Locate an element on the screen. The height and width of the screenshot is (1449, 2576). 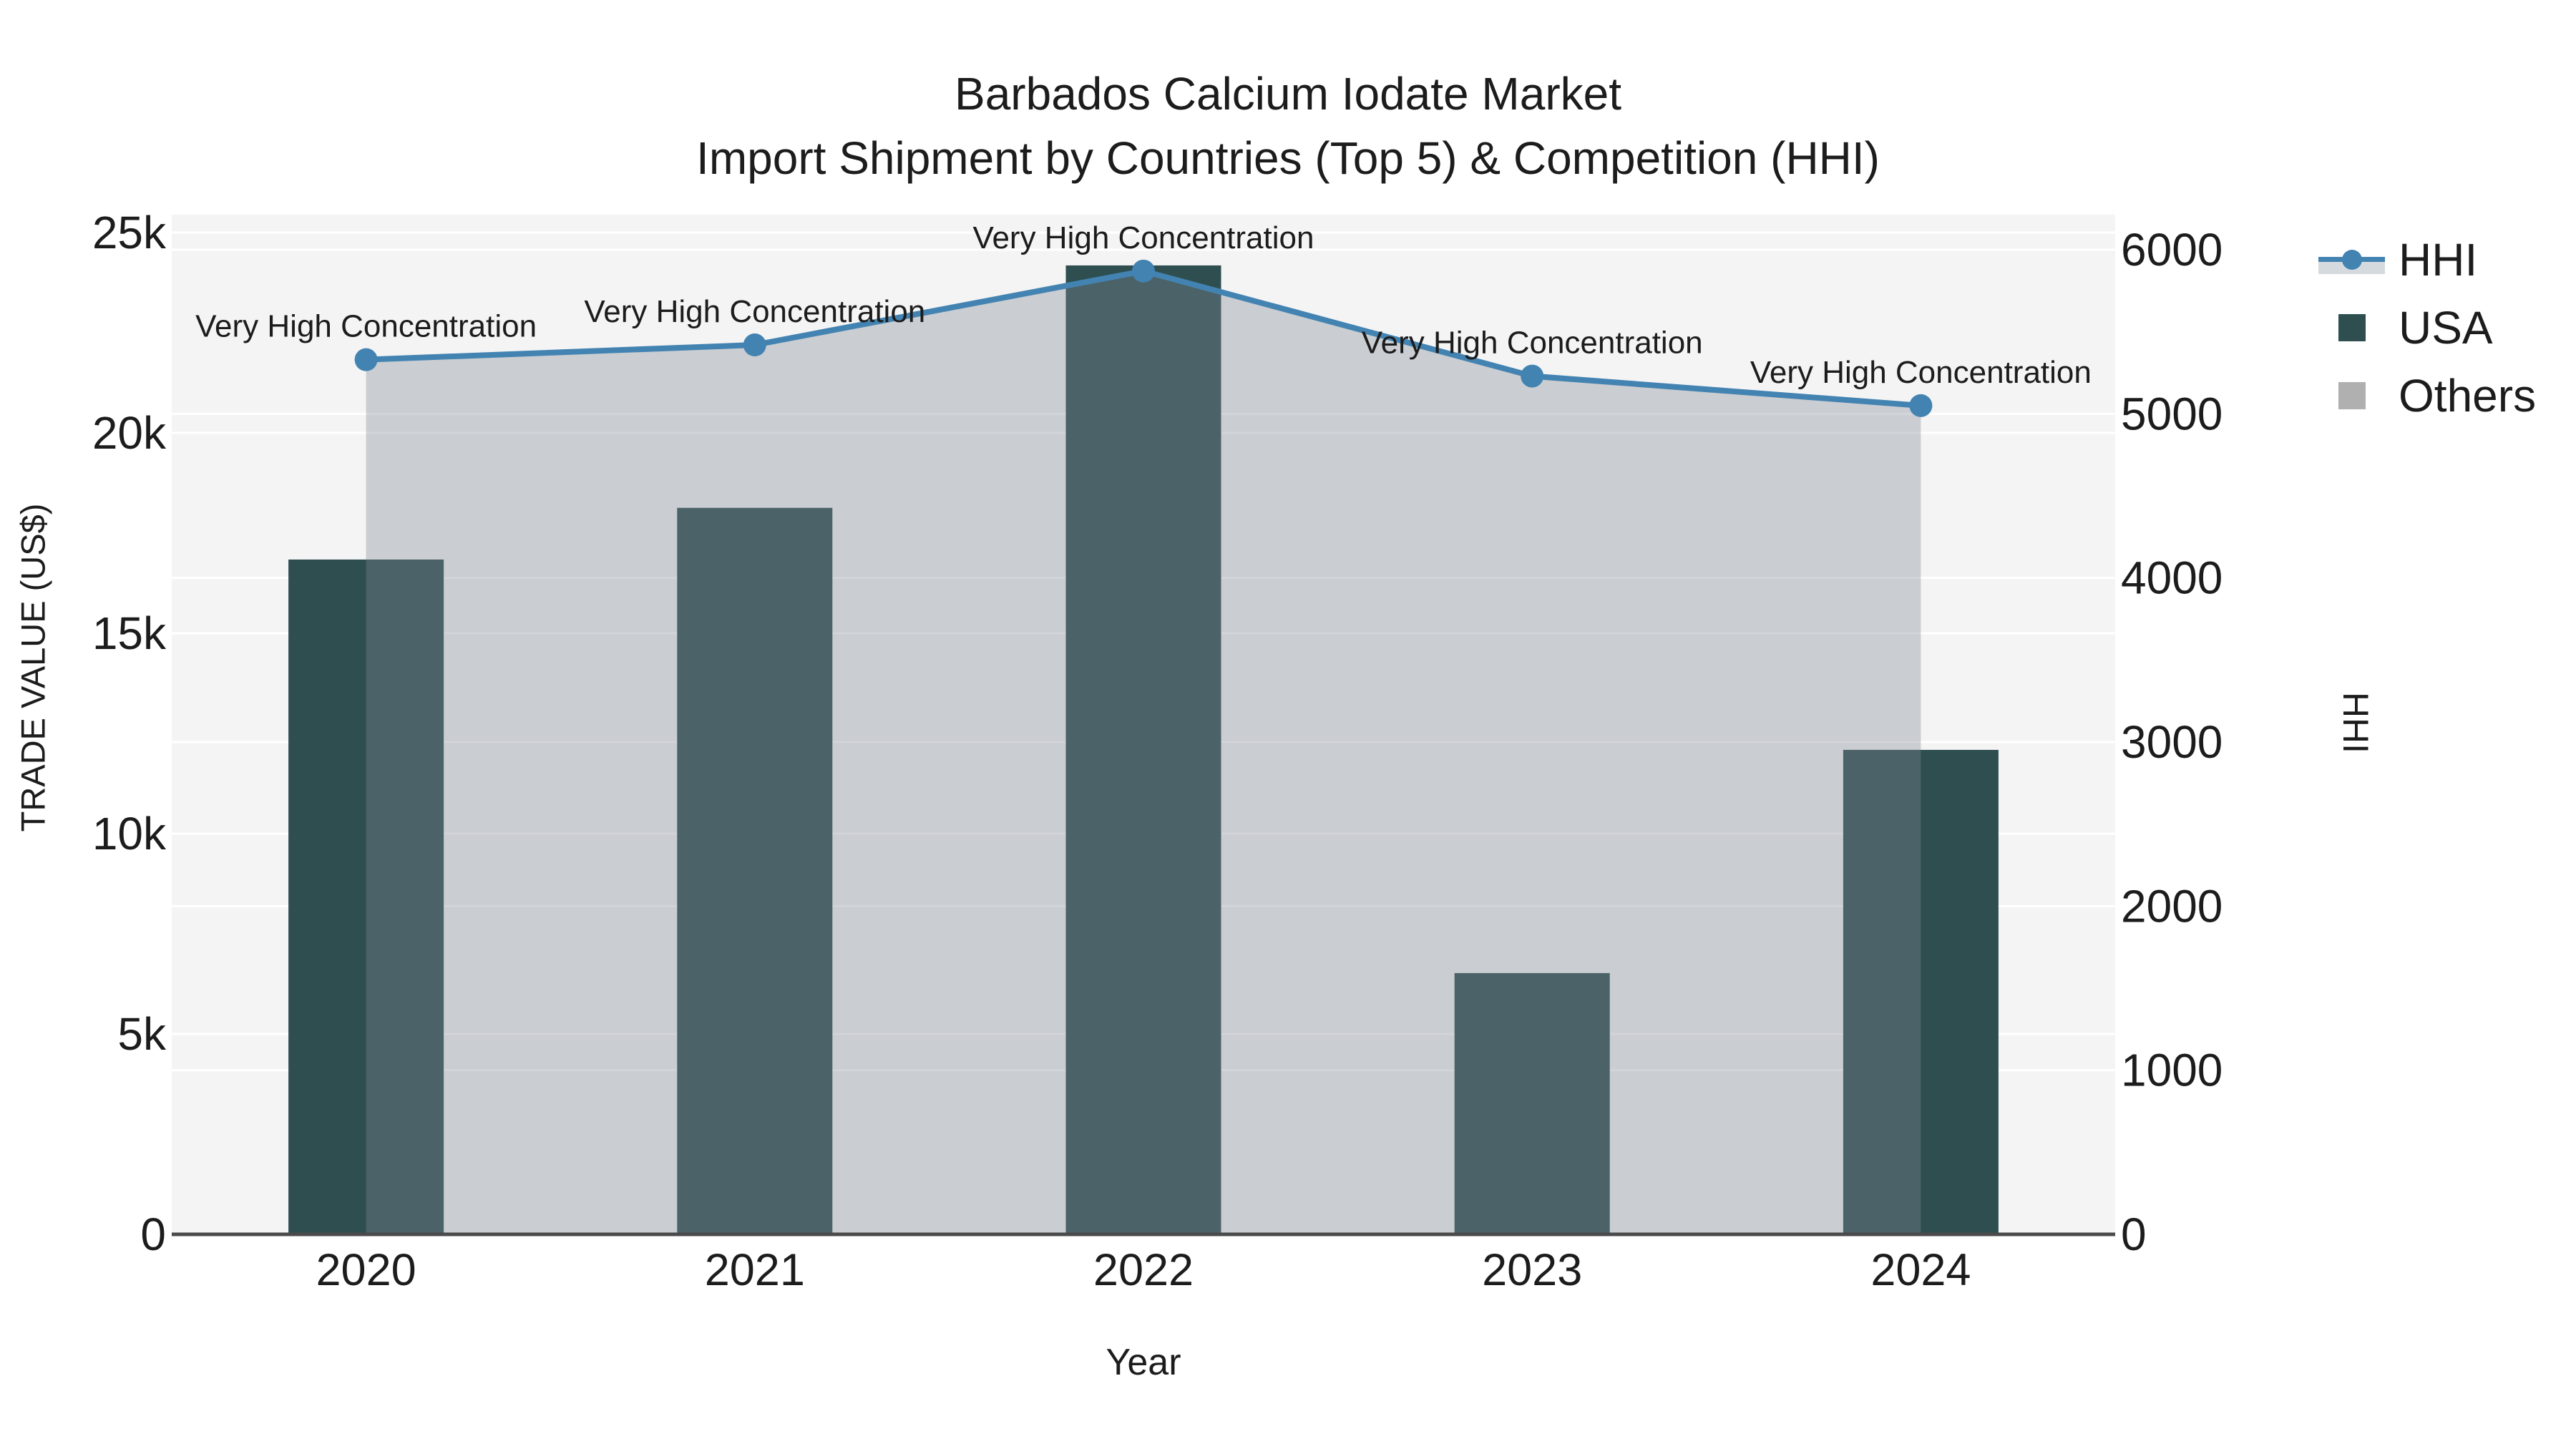
x-tick-2023: 2023 is located at coordinates (1532, 1270).